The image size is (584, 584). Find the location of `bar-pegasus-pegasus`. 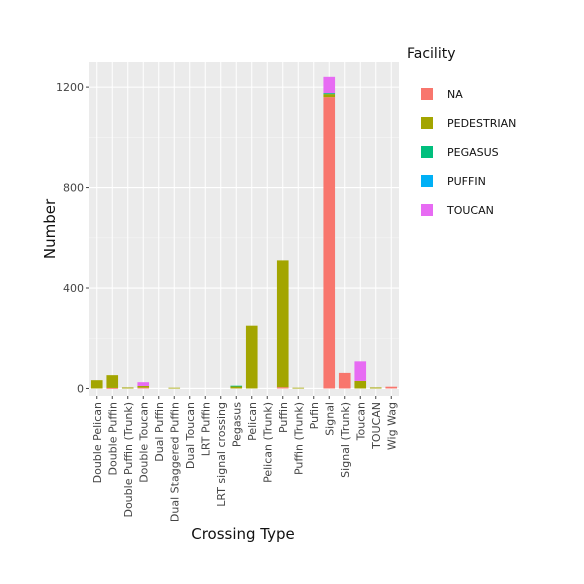

bar-pegasus-pegasus is located at coordinates (236, 386).